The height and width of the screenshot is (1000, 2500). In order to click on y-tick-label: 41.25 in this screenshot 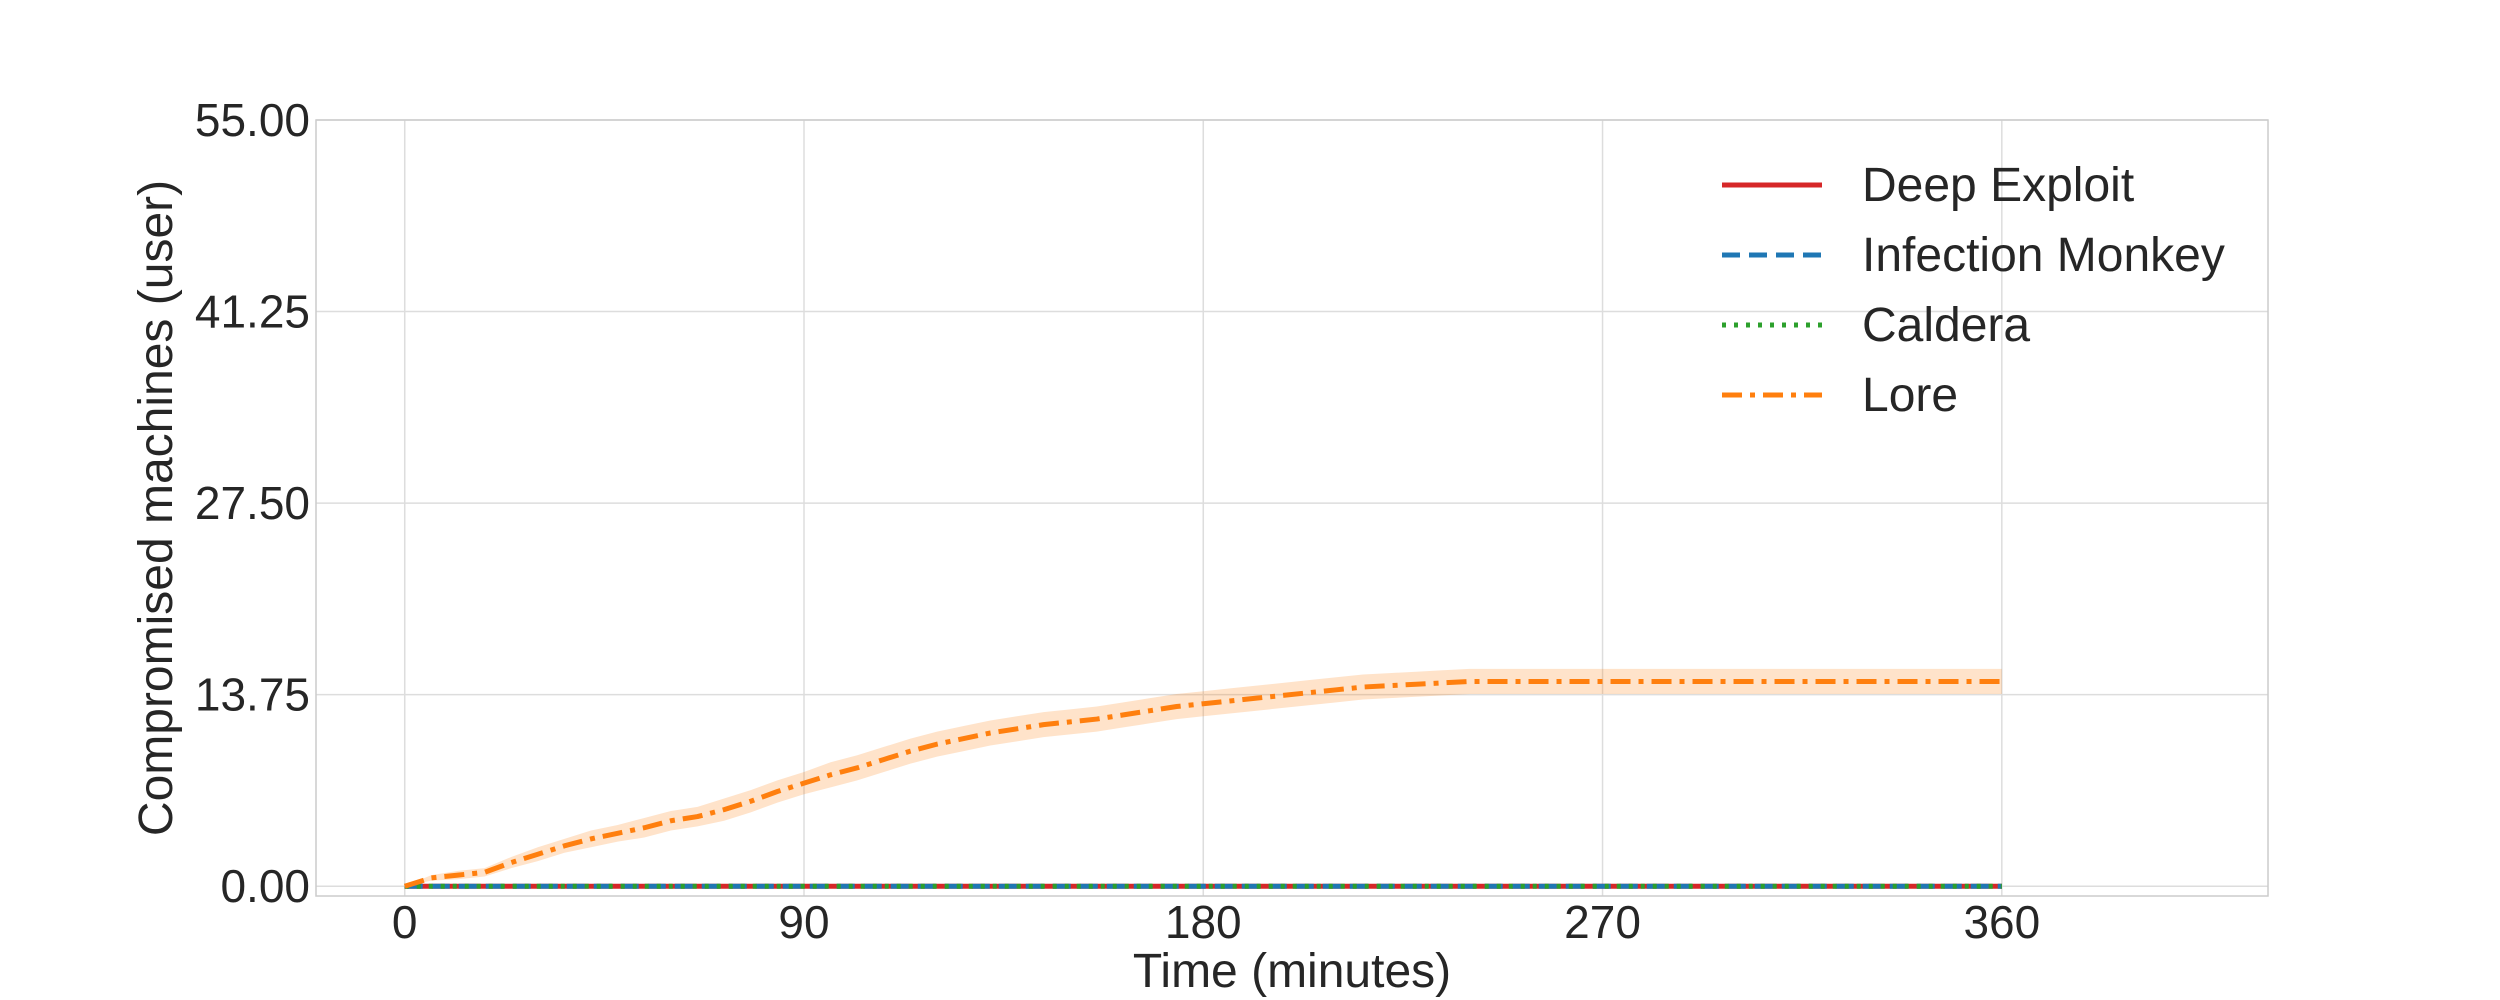, I will do `click(252, 312)`.